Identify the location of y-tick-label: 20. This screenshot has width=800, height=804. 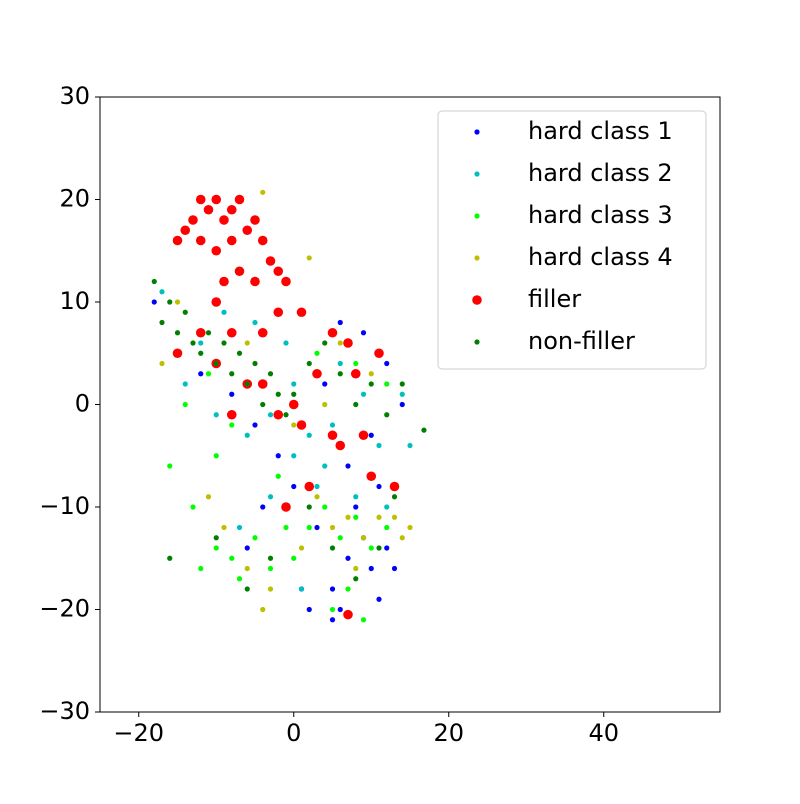
(74, 199).